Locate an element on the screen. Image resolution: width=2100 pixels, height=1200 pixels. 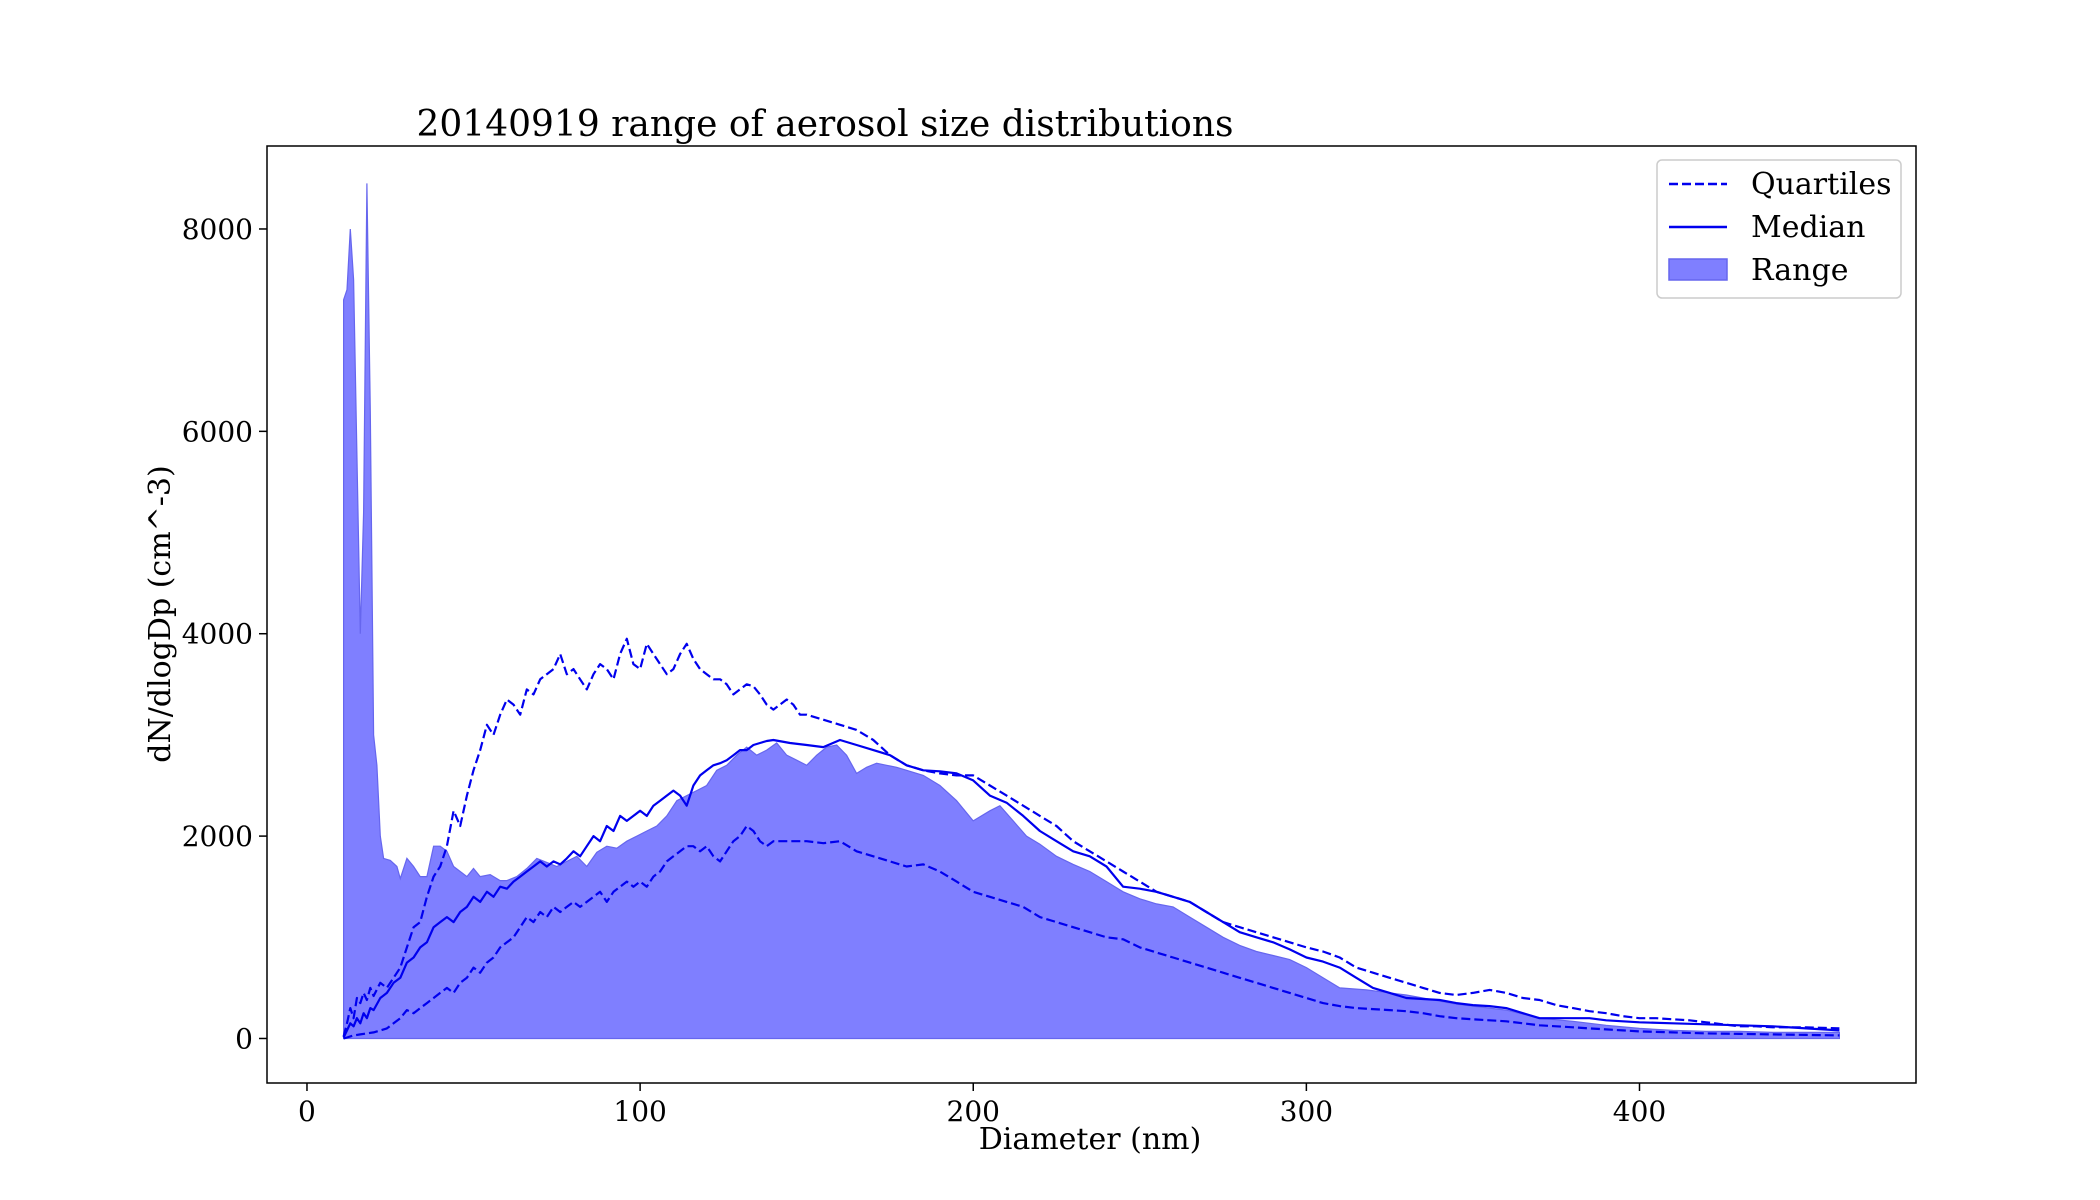
y-tick-label: 4000 is located at coordinates (217, 634).